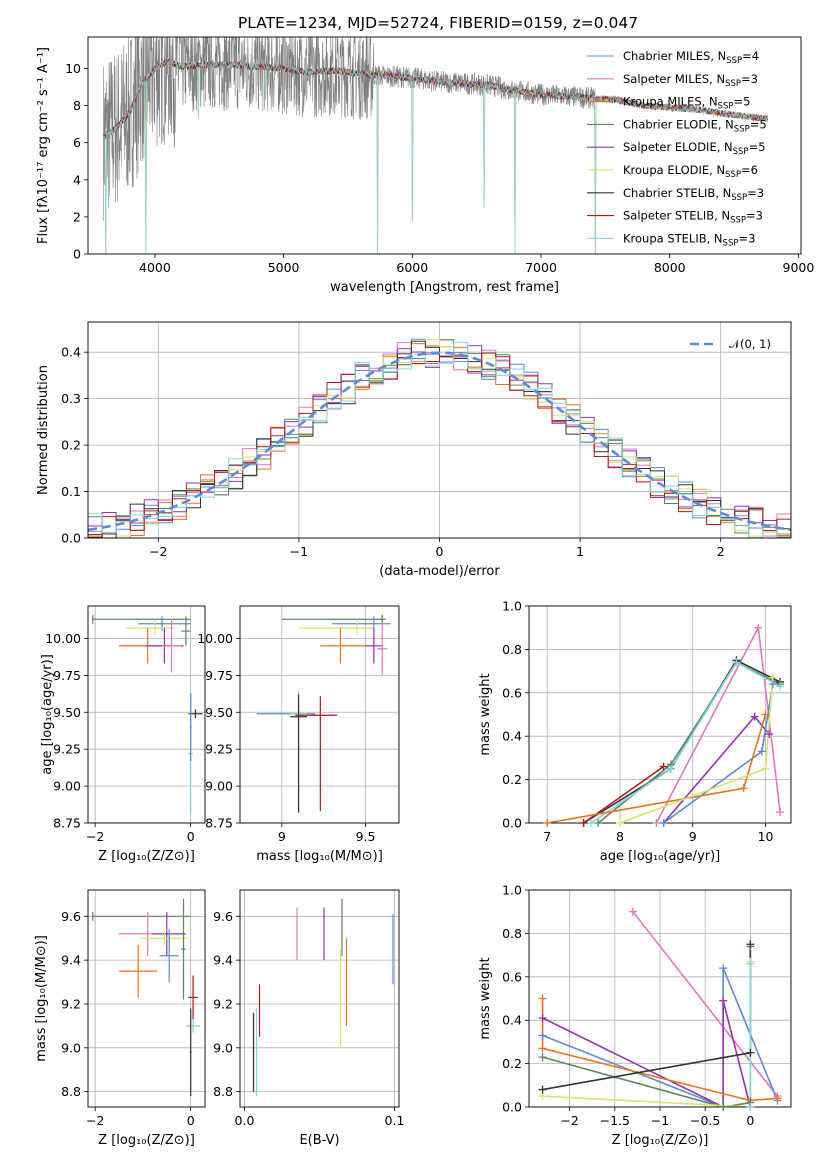 The height and width of the screenshot is (1170, 819). I want to click on x-tick-label: −2, so click(569, 1120).